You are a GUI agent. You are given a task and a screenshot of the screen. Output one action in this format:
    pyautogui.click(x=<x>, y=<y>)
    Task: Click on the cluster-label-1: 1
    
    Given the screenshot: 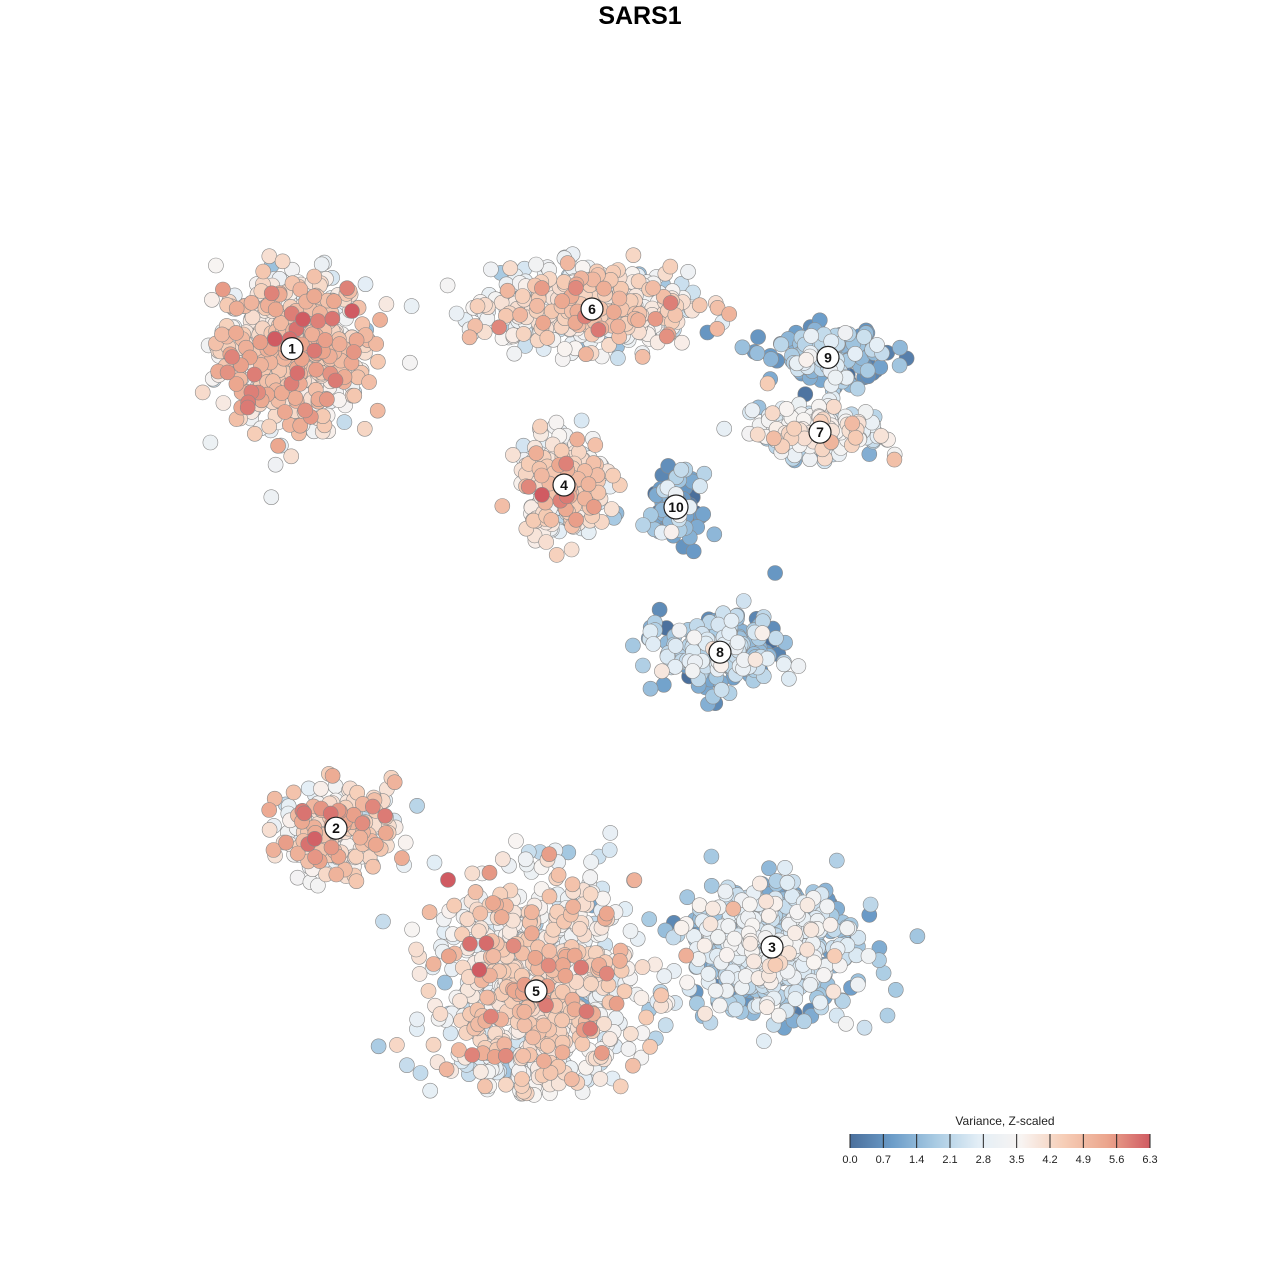 What is the action you would take?
    pyautogui.click(x=292, y=349)
    